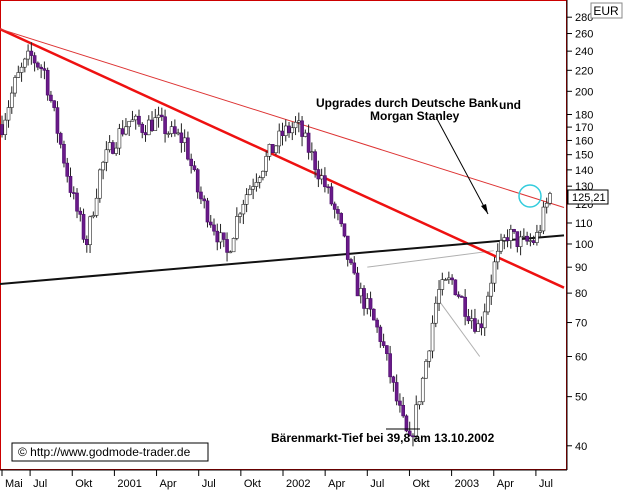 The image size is (624, 496). Describe the element at coordinates (104, 452) in the screenshot. I see `copyright-text: © http://www.godmode-trader.de` at that location.